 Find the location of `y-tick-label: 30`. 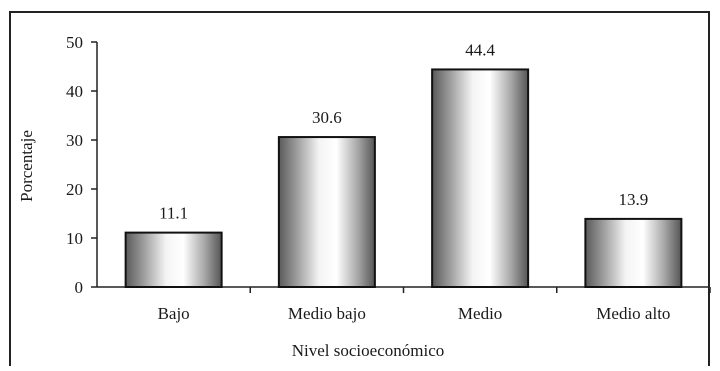

y-tick-label: 30 is located at coordinates (74, 140).